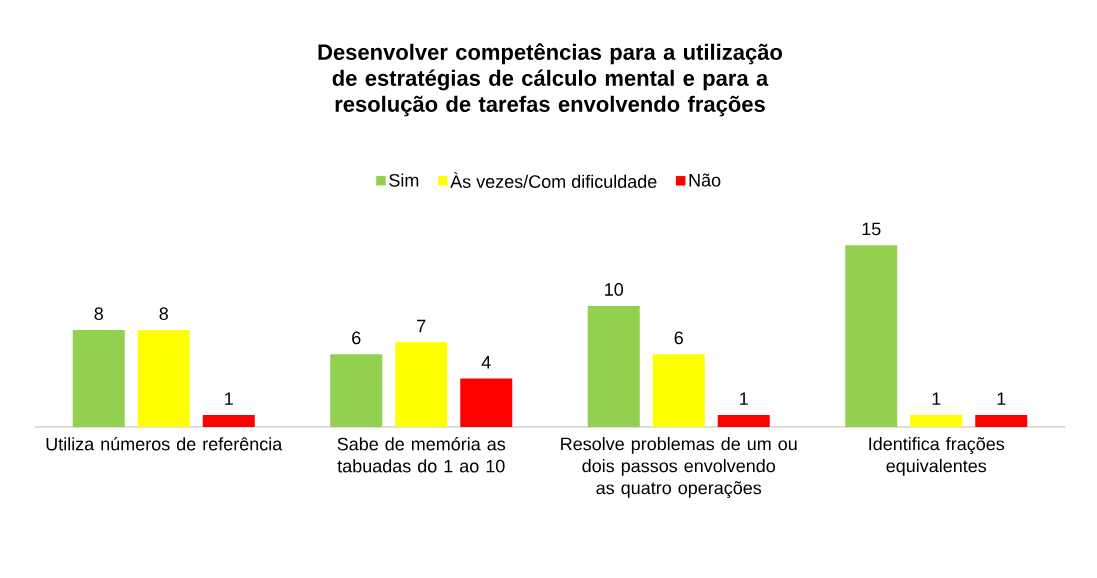 This screenshot has width=1097, height=578. I want to click on chart-title: Desenvolver competências para a utilização de estratégias de cálculo mental e para a resolução de tarefas envolvendo frações, so click(550, 80).